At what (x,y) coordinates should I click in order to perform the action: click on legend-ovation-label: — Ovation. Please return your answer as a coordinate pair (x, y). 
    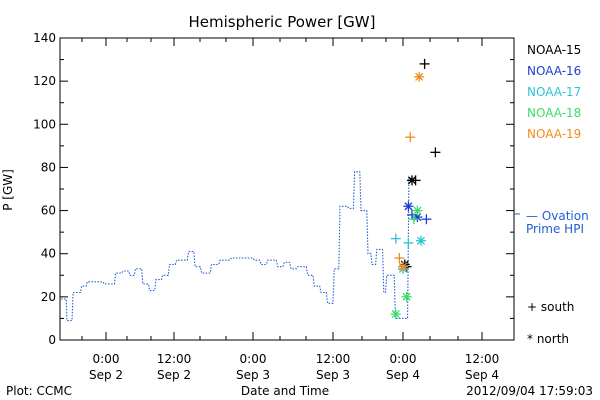
    Looking at the image, I should click on (557, 216).